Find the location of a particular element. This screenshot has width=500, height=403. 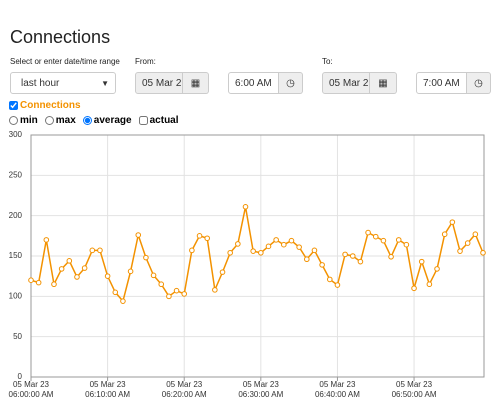

series-checkbox is located at coordinates (13, 105).